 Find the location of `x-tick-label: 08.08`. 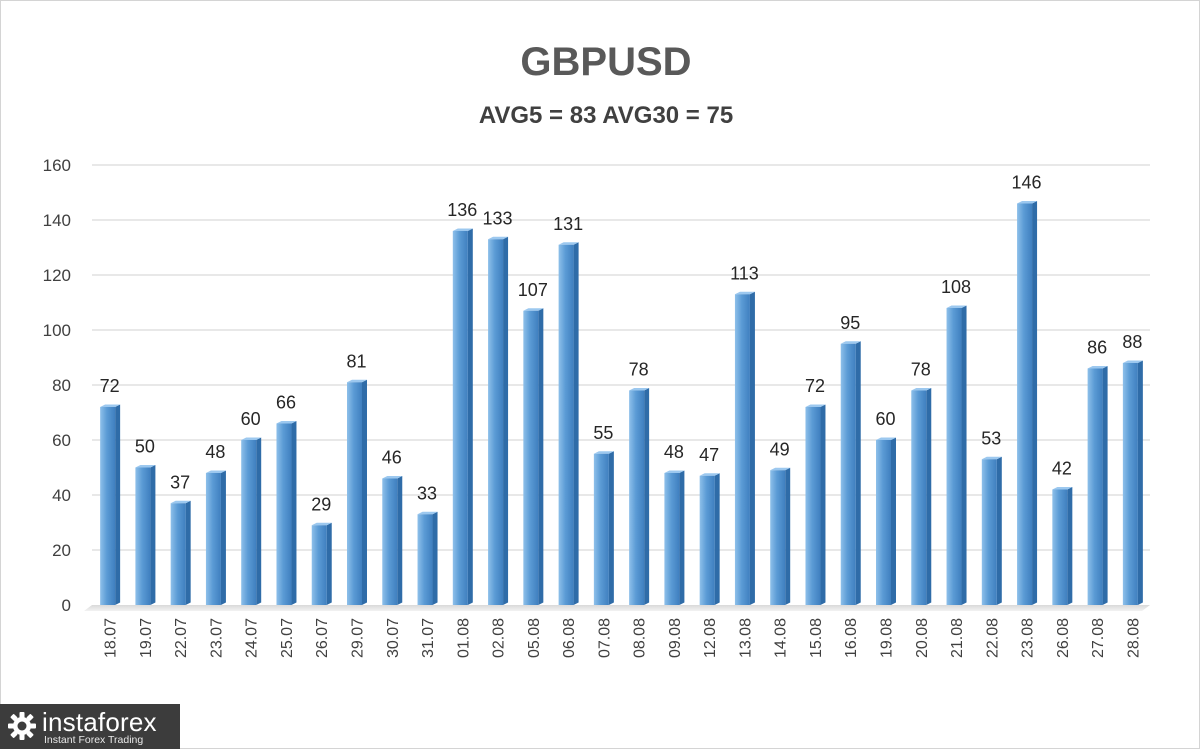

x-tick-label: 08.08 is located at coordinates (640, 638).